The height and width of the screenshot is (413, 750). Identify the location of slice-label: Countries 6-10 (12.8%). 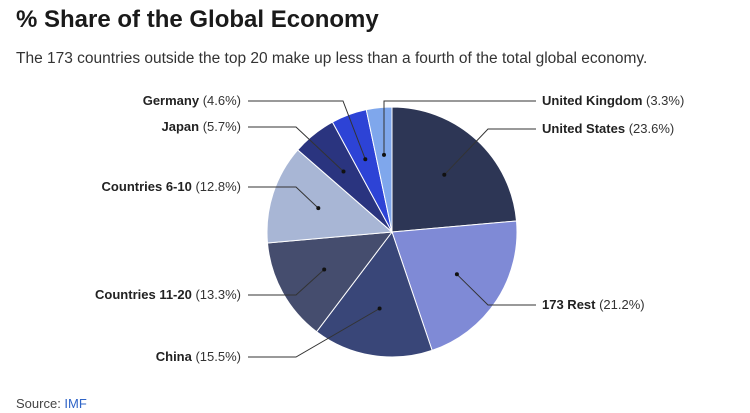
(171, 186).